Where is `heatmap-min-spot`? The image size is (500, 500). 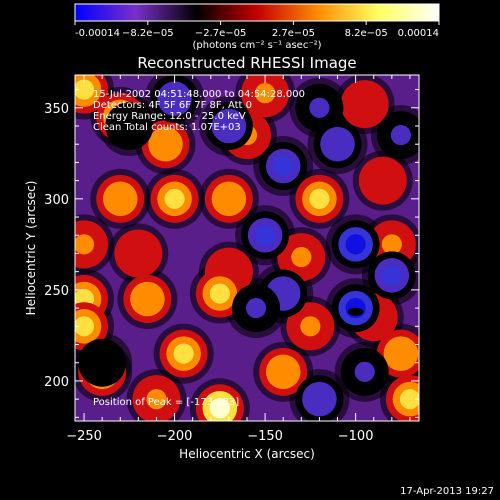
heatmap-min-spot is located at coordinates (355, 311).